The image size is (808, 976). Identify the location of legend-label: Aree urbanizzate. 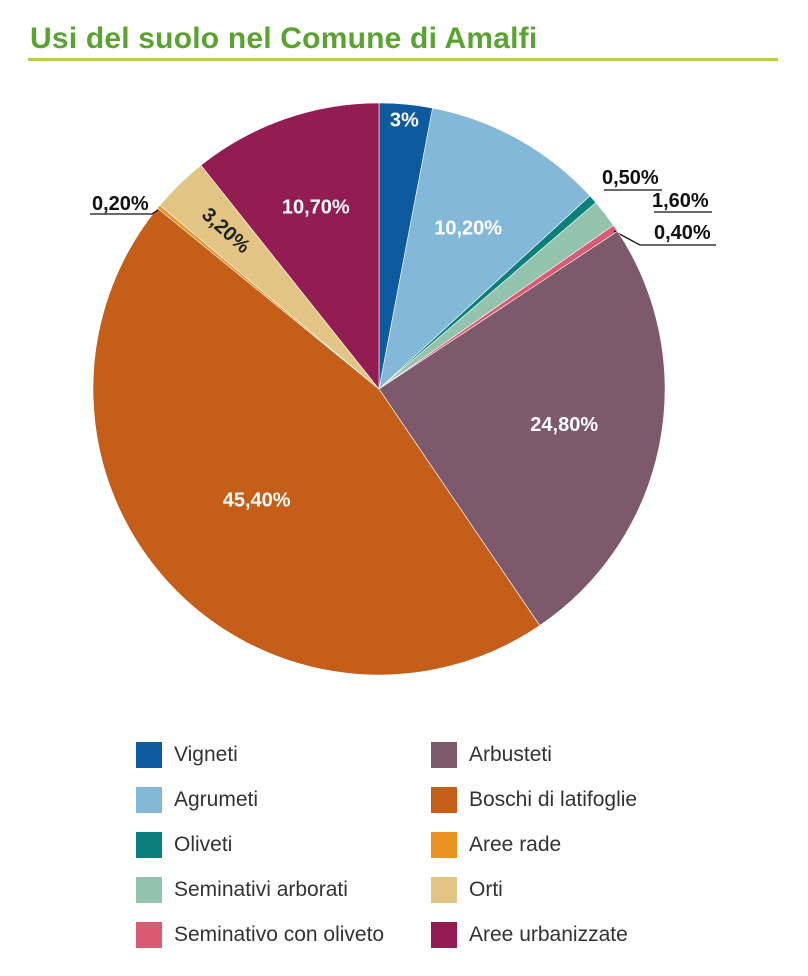
(548, 934).